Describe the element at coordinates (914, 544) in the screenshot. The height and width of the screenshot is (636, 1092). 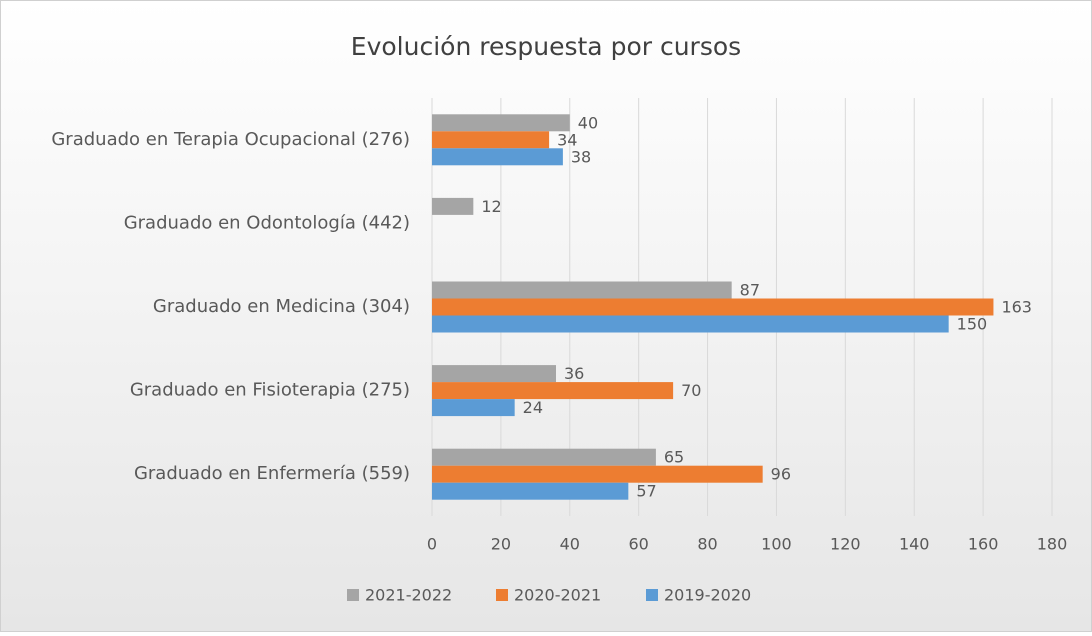
I see `x-tick-label: 140` at that location.